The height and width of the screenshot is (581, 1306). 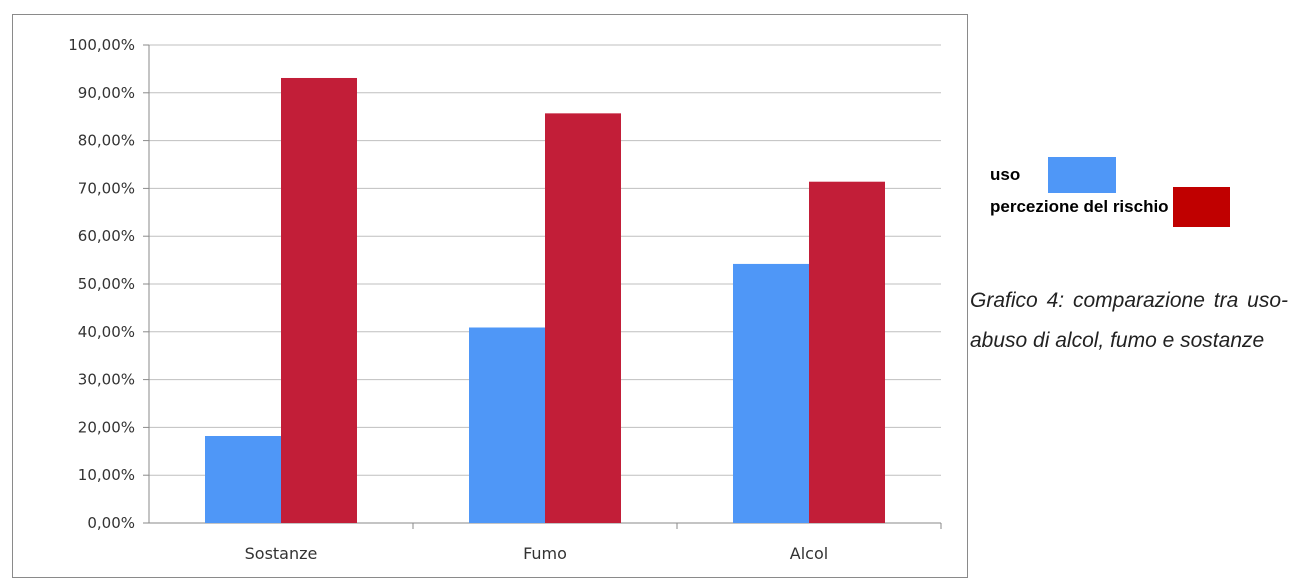 I want to click on y-tick-label: 50,00%, so click(x=106, y=284).